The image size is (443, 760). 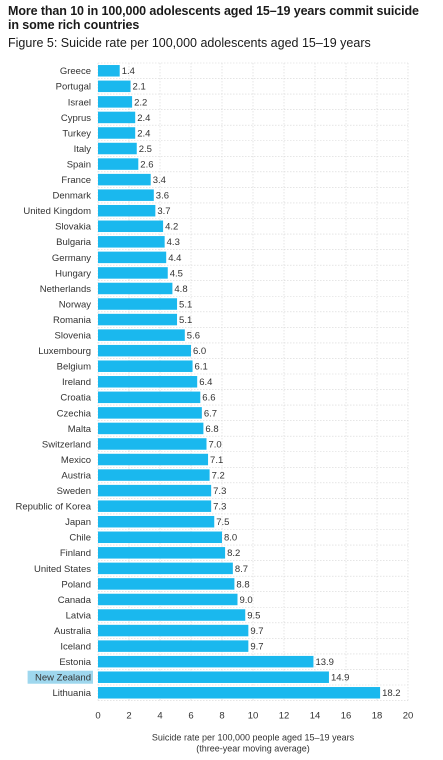 I want to click on data-label: 7.0, so click(x=215, y=444).